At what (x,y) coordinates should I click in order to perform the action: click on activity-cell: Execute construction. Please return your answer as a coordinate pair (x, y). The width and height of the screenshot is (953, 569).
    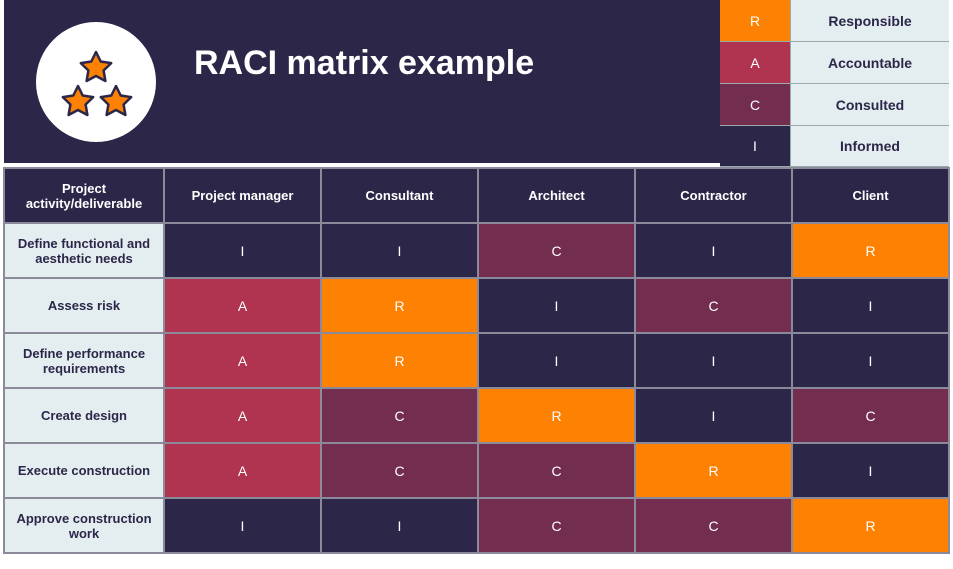
    Looking at the image, I should click on (84, 470).